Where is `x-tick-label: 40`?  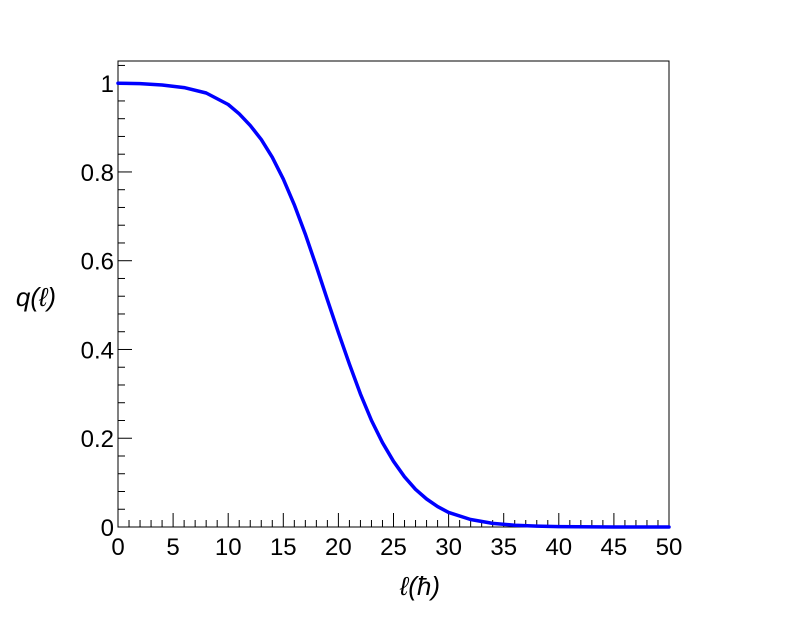 x-tick-label: 40 is located at coordinates (558, 547).